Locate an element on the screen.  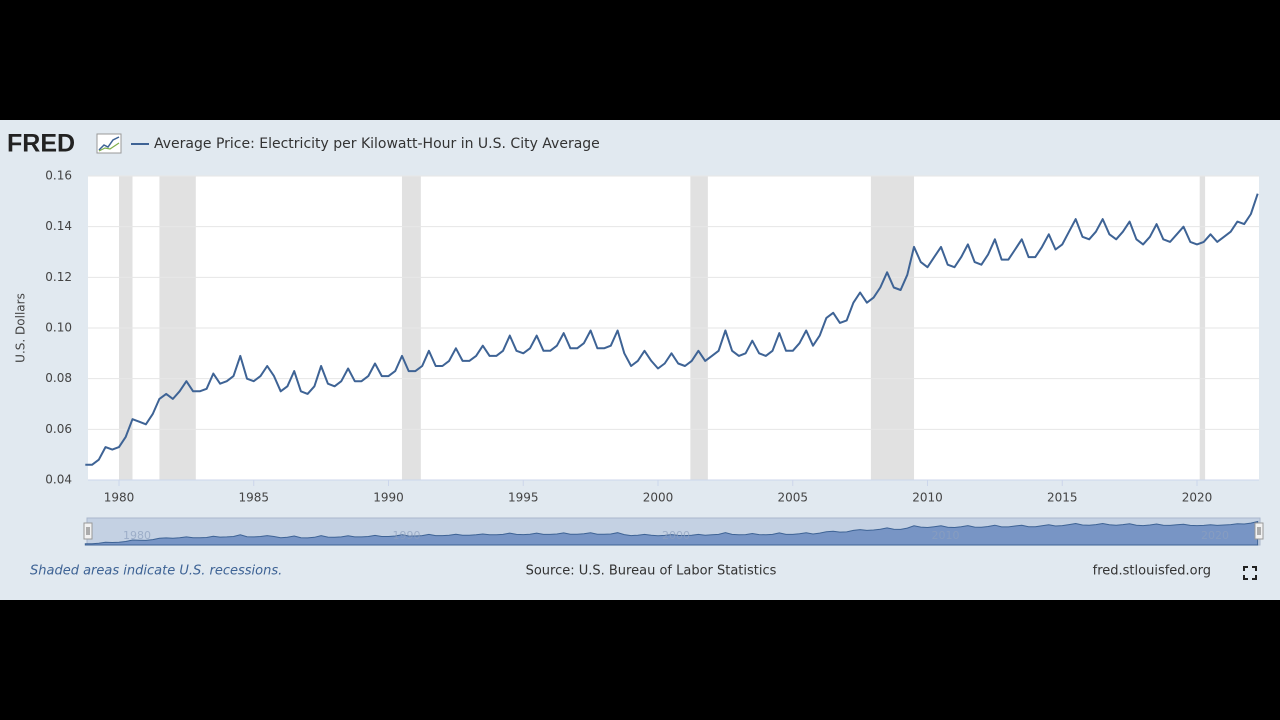
navigator-tick-label: 1990 is located at coordinates (406, 535).